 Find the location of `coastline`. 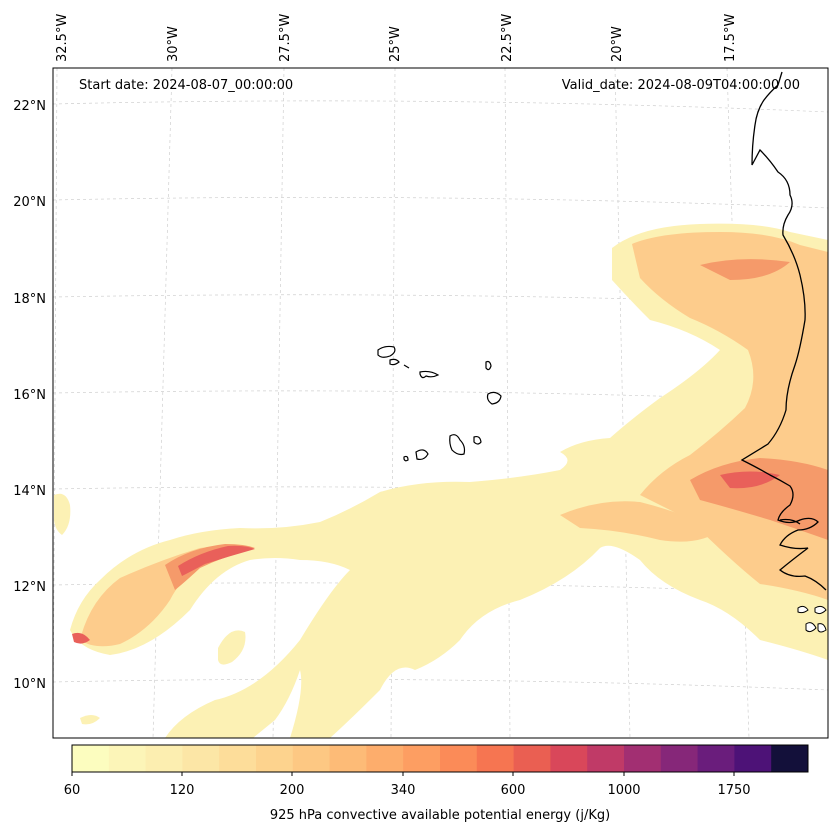

coastline is located at coordinates (783, 331).